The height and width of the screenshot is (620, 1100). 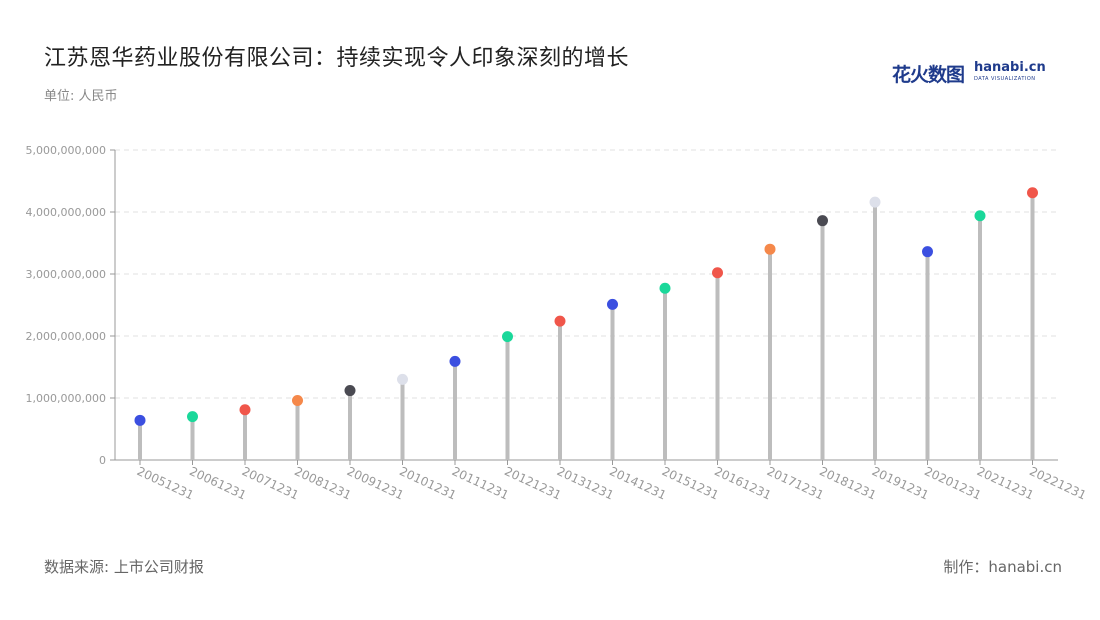 I want to click on y-tick-label: 2,000,000,000, so click(x=66, y=336).